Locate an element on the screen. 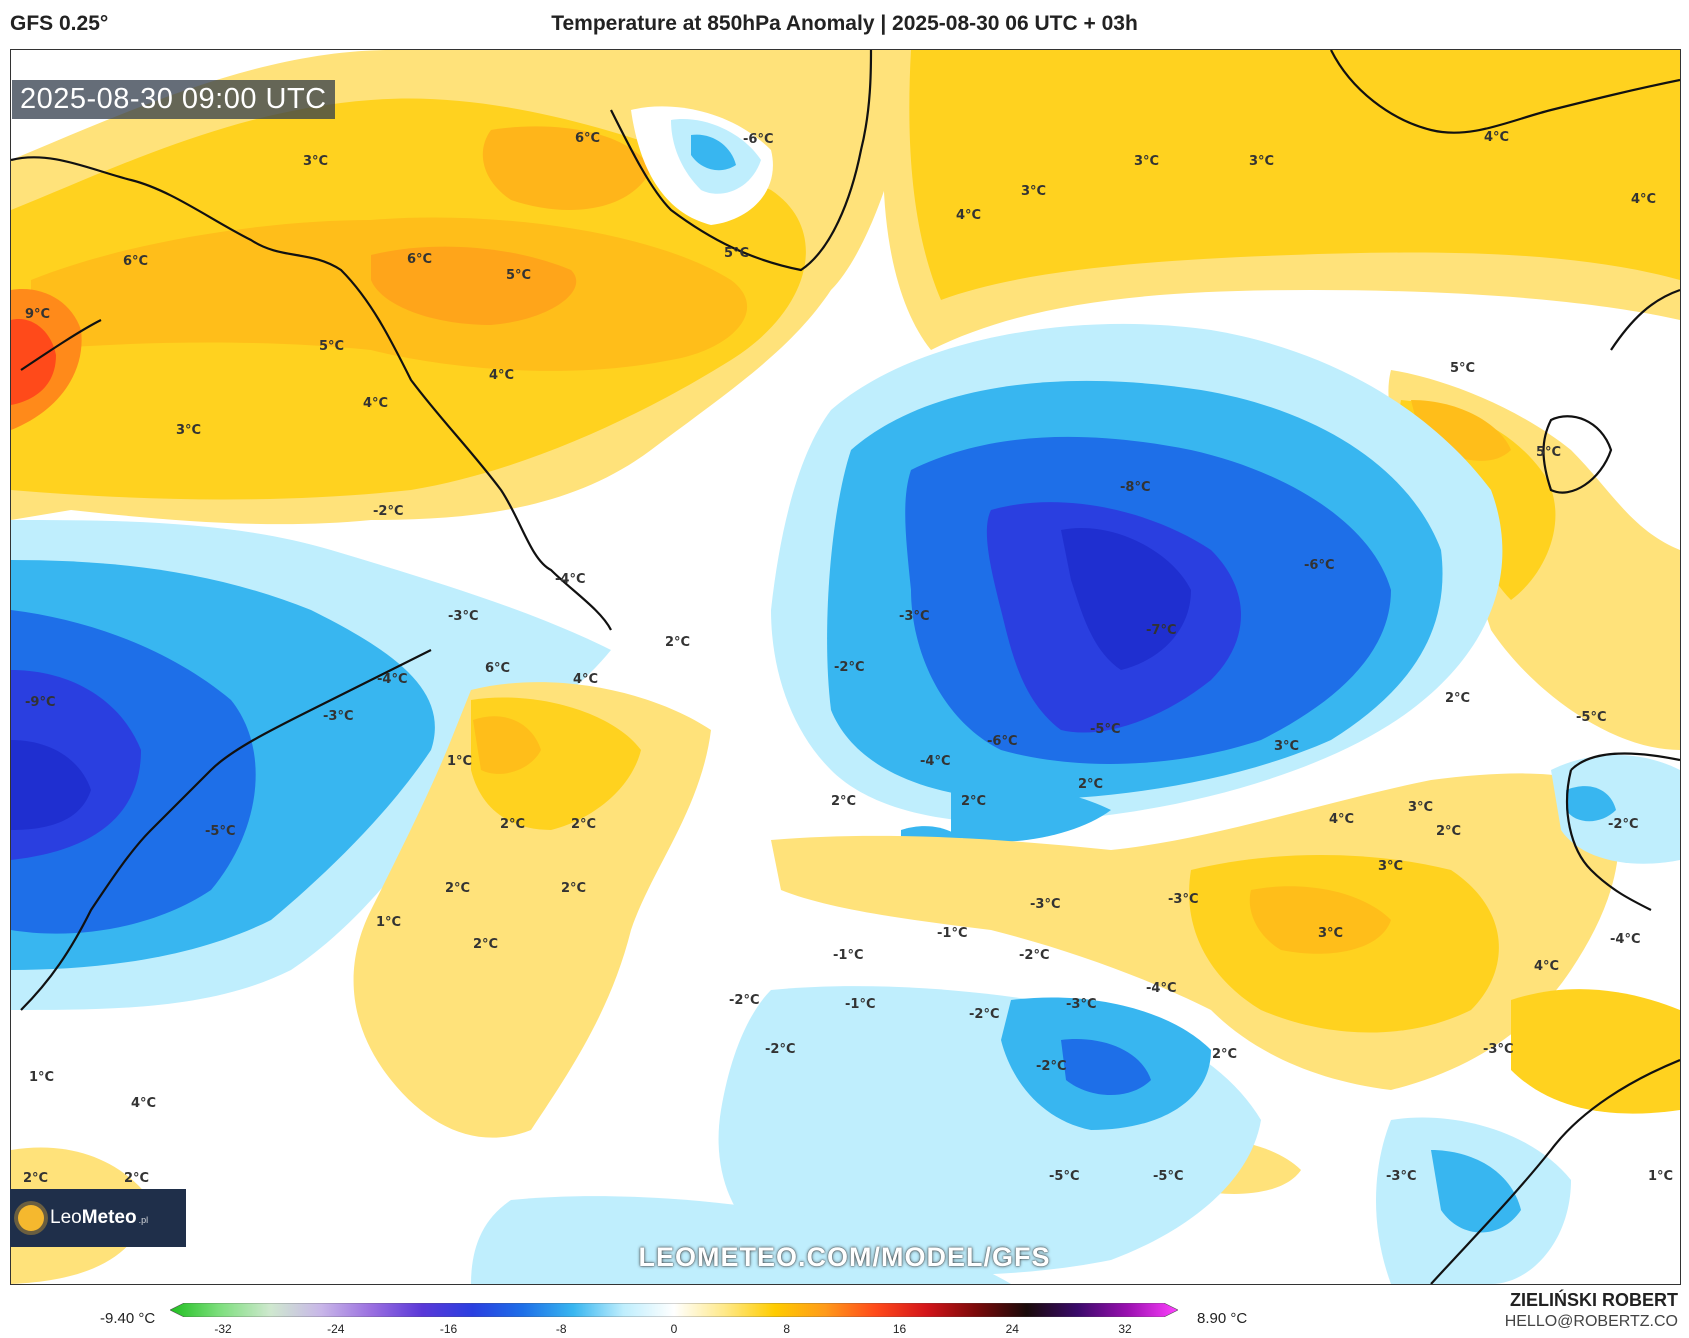  colorbar-min-label: -9.40 °C is located at coordinates (128, 1318).